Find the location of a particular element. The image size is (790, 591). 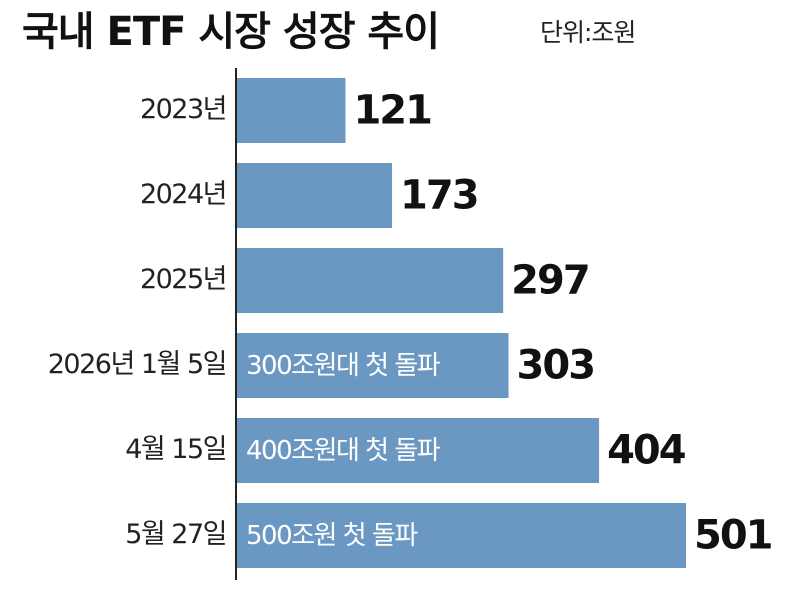

bar-annotation: 500조원 첫 돌파 is located at coordinates (332, 536).